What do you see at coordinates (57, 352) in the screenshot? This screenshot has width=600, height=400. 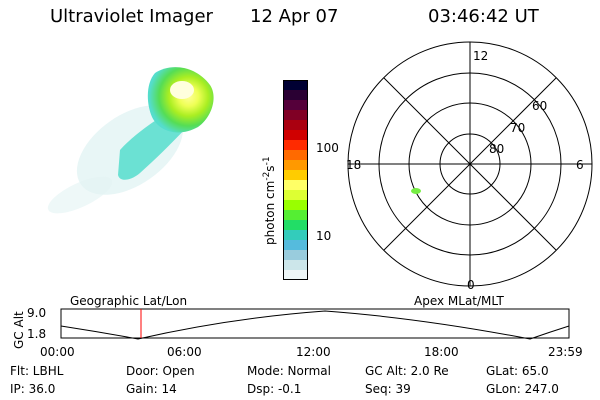 I see `timeline-tick-0000: 00:00` at bounding box center [57, 352].